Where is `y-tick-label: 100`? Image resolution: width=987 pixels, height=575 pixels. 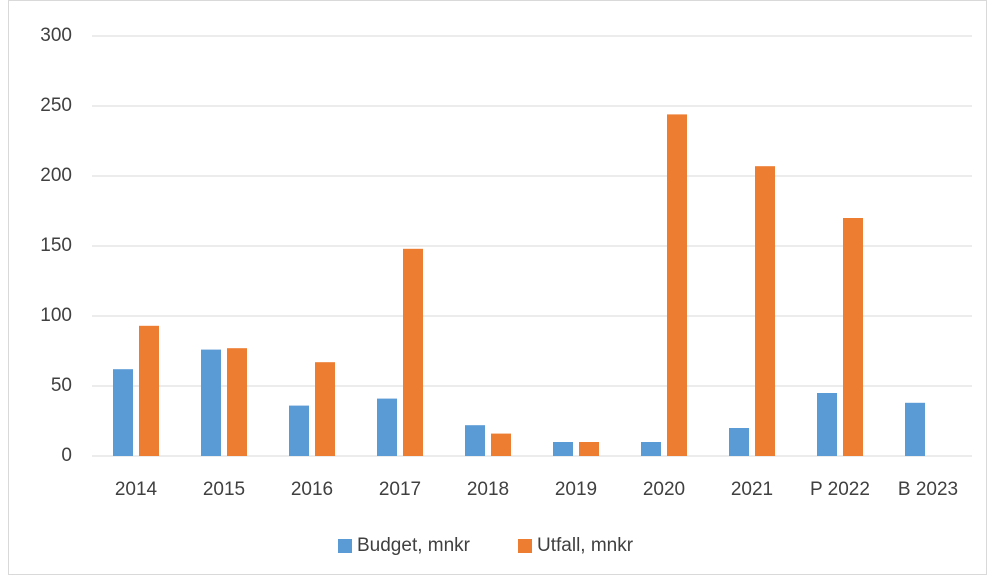 y-tick-label: 100 is located at coordinates (56, 315).